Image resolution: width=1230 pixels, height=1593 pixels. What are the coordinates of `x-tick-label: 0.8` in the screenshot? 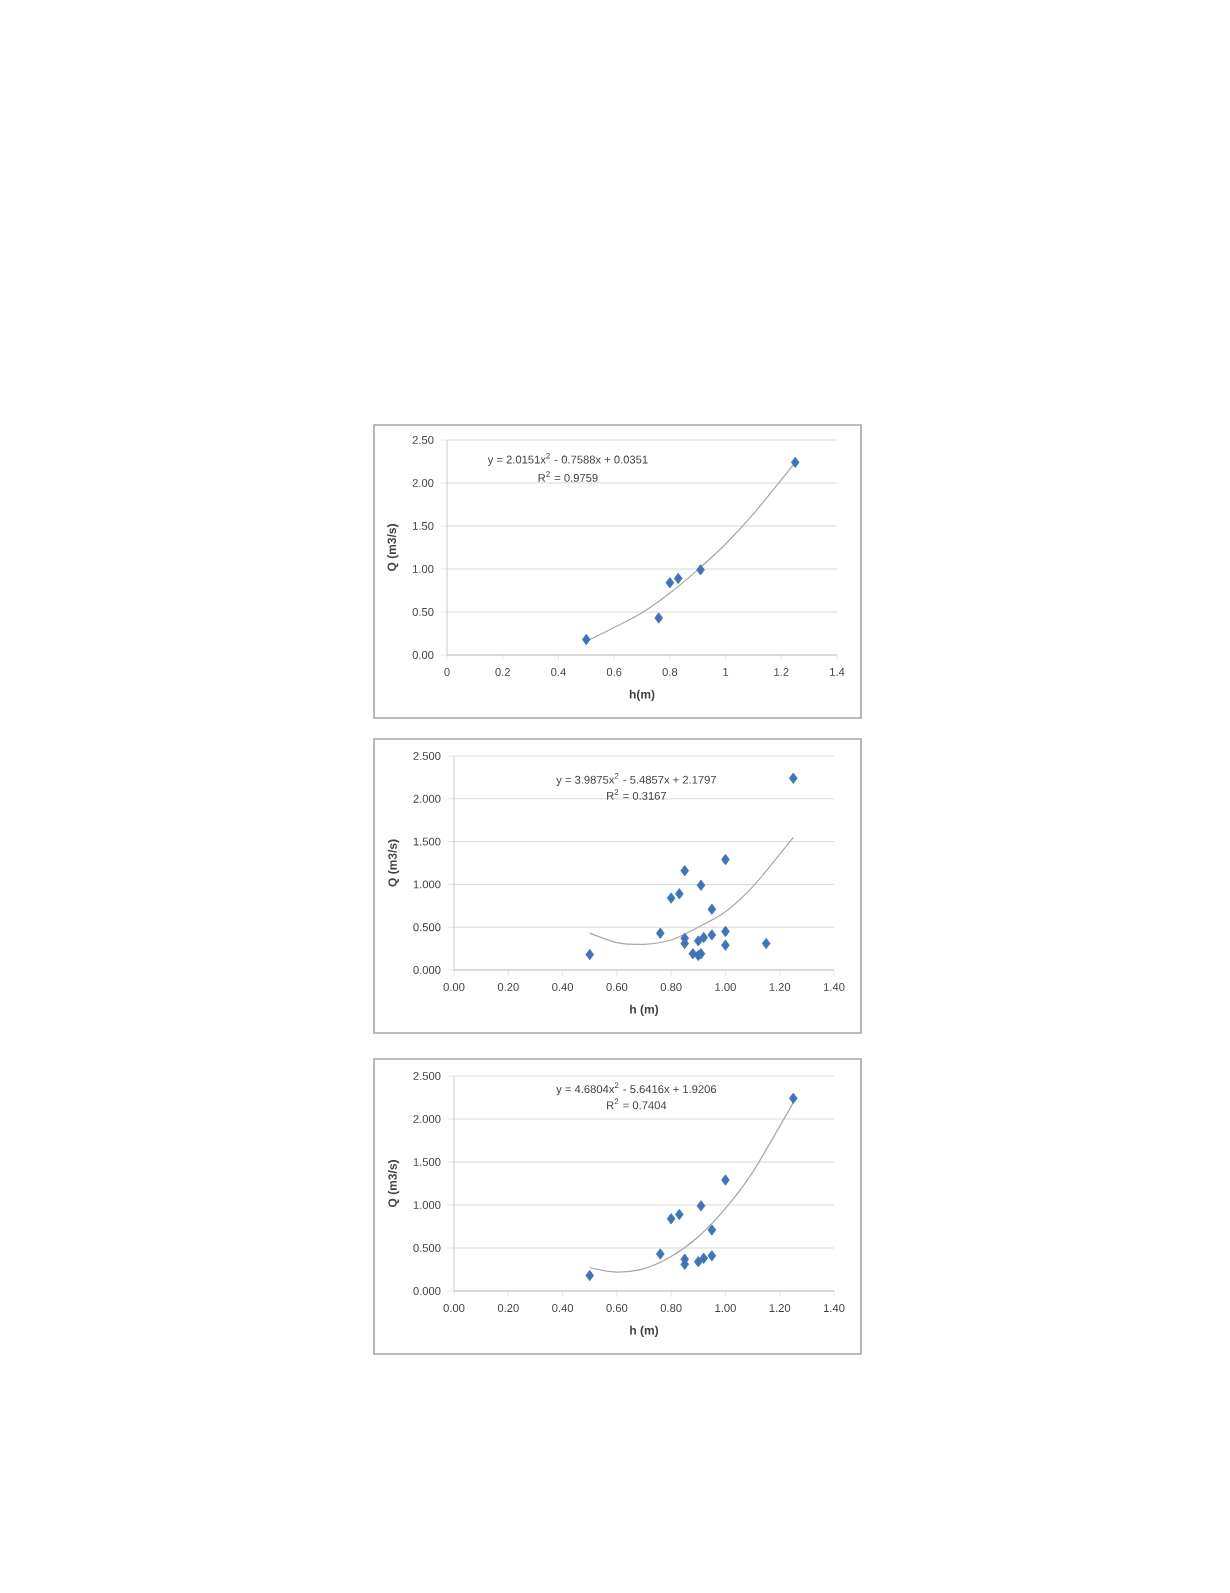 It's located at (670, 672).